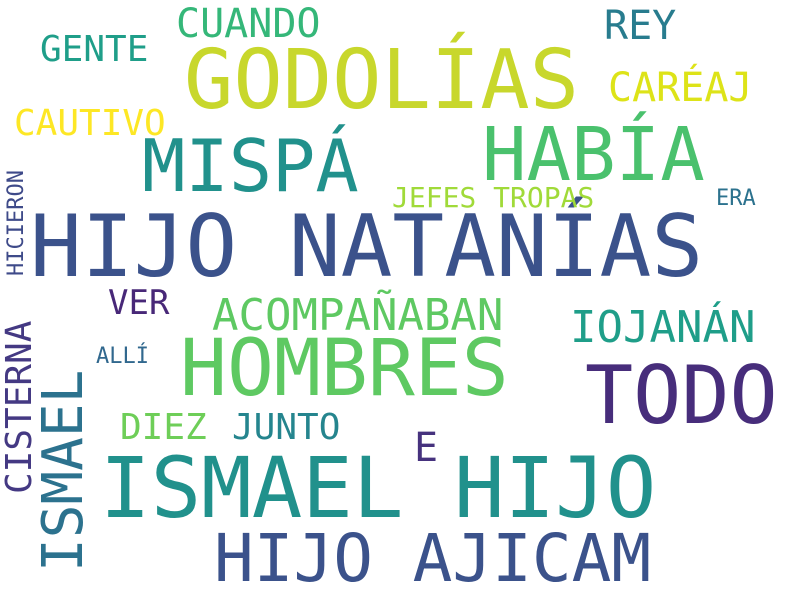  I want to click on word-alli: ALLÍ, so click(122, 356).